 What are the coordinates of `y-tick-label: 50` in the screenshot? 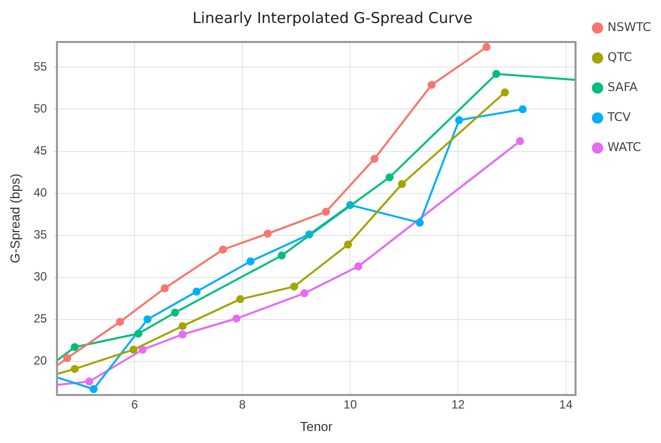 It's located at (41, 109).